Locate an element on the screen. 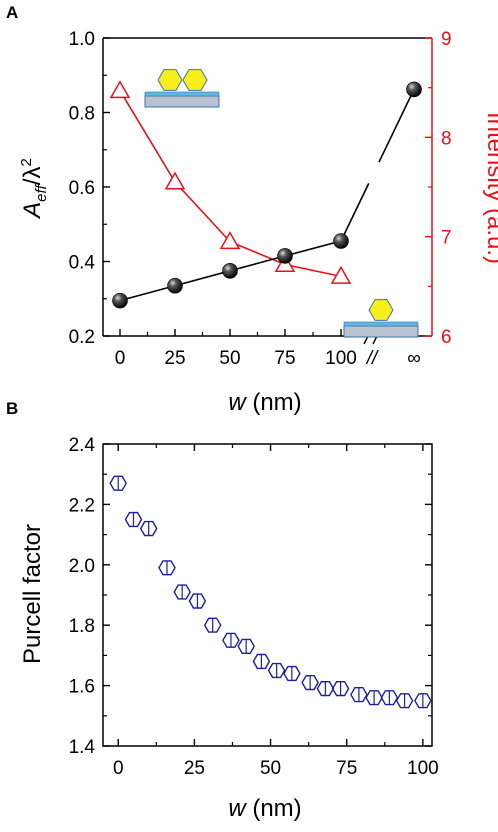 Image resolution: width=498 pixels, height=832 pixels. panel-a-right-y-axis-title: Intensity (a.u.) is located at coordinates (490, 188).